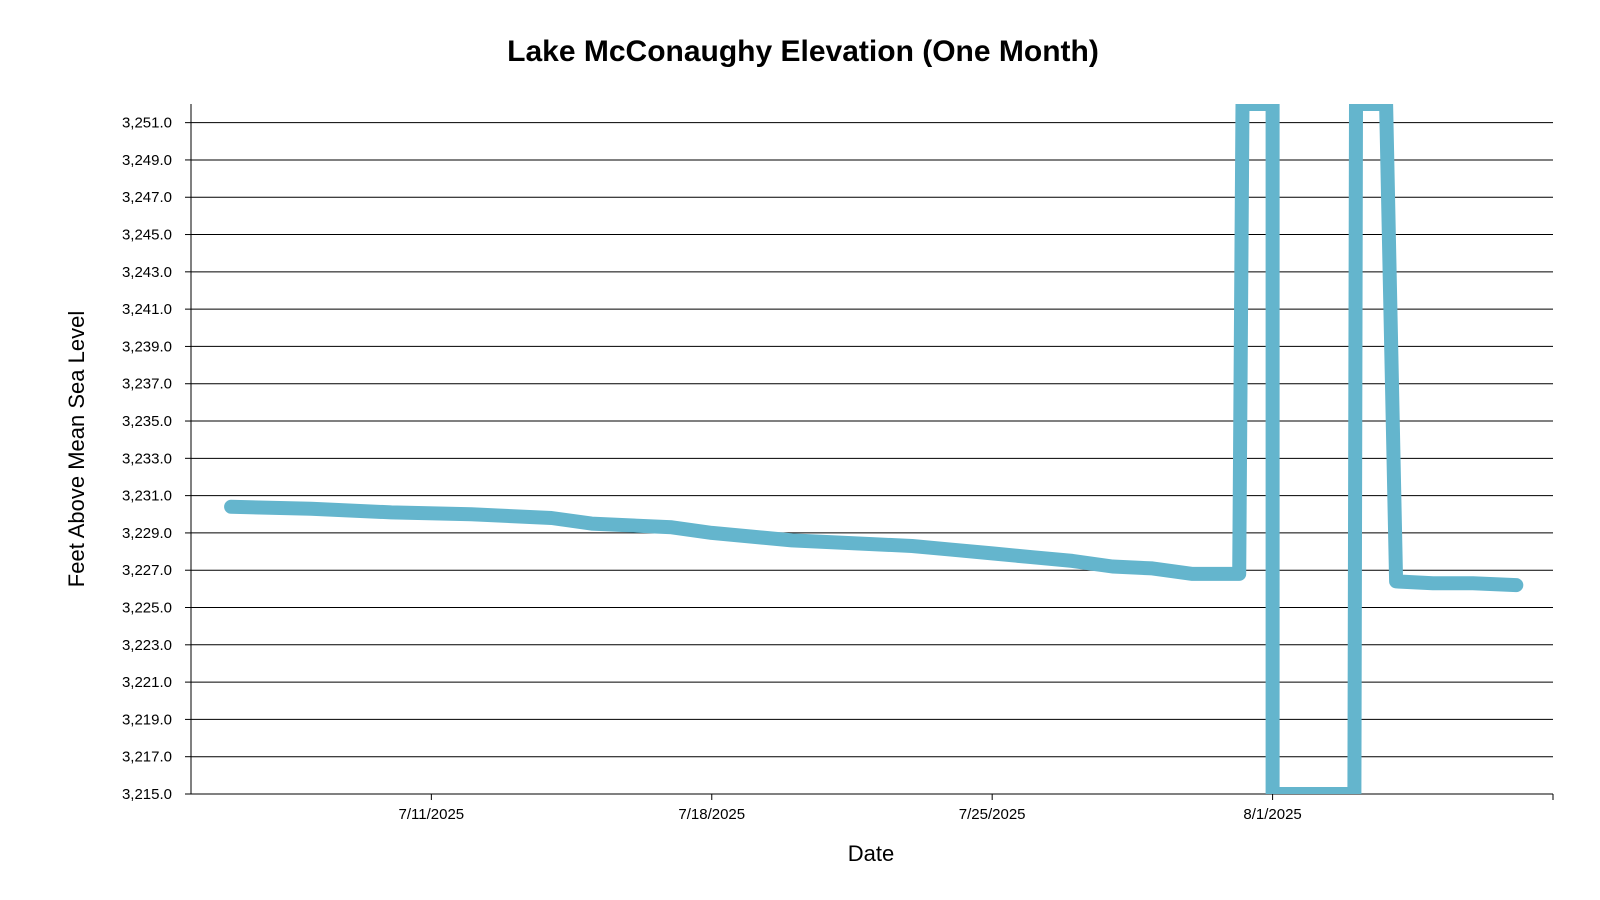 This screenshot has width=1600, height=900. Describe the element at coordinates (147, 309) in the screenshot. I see `y-tick-label: 3,241.0` at that location.